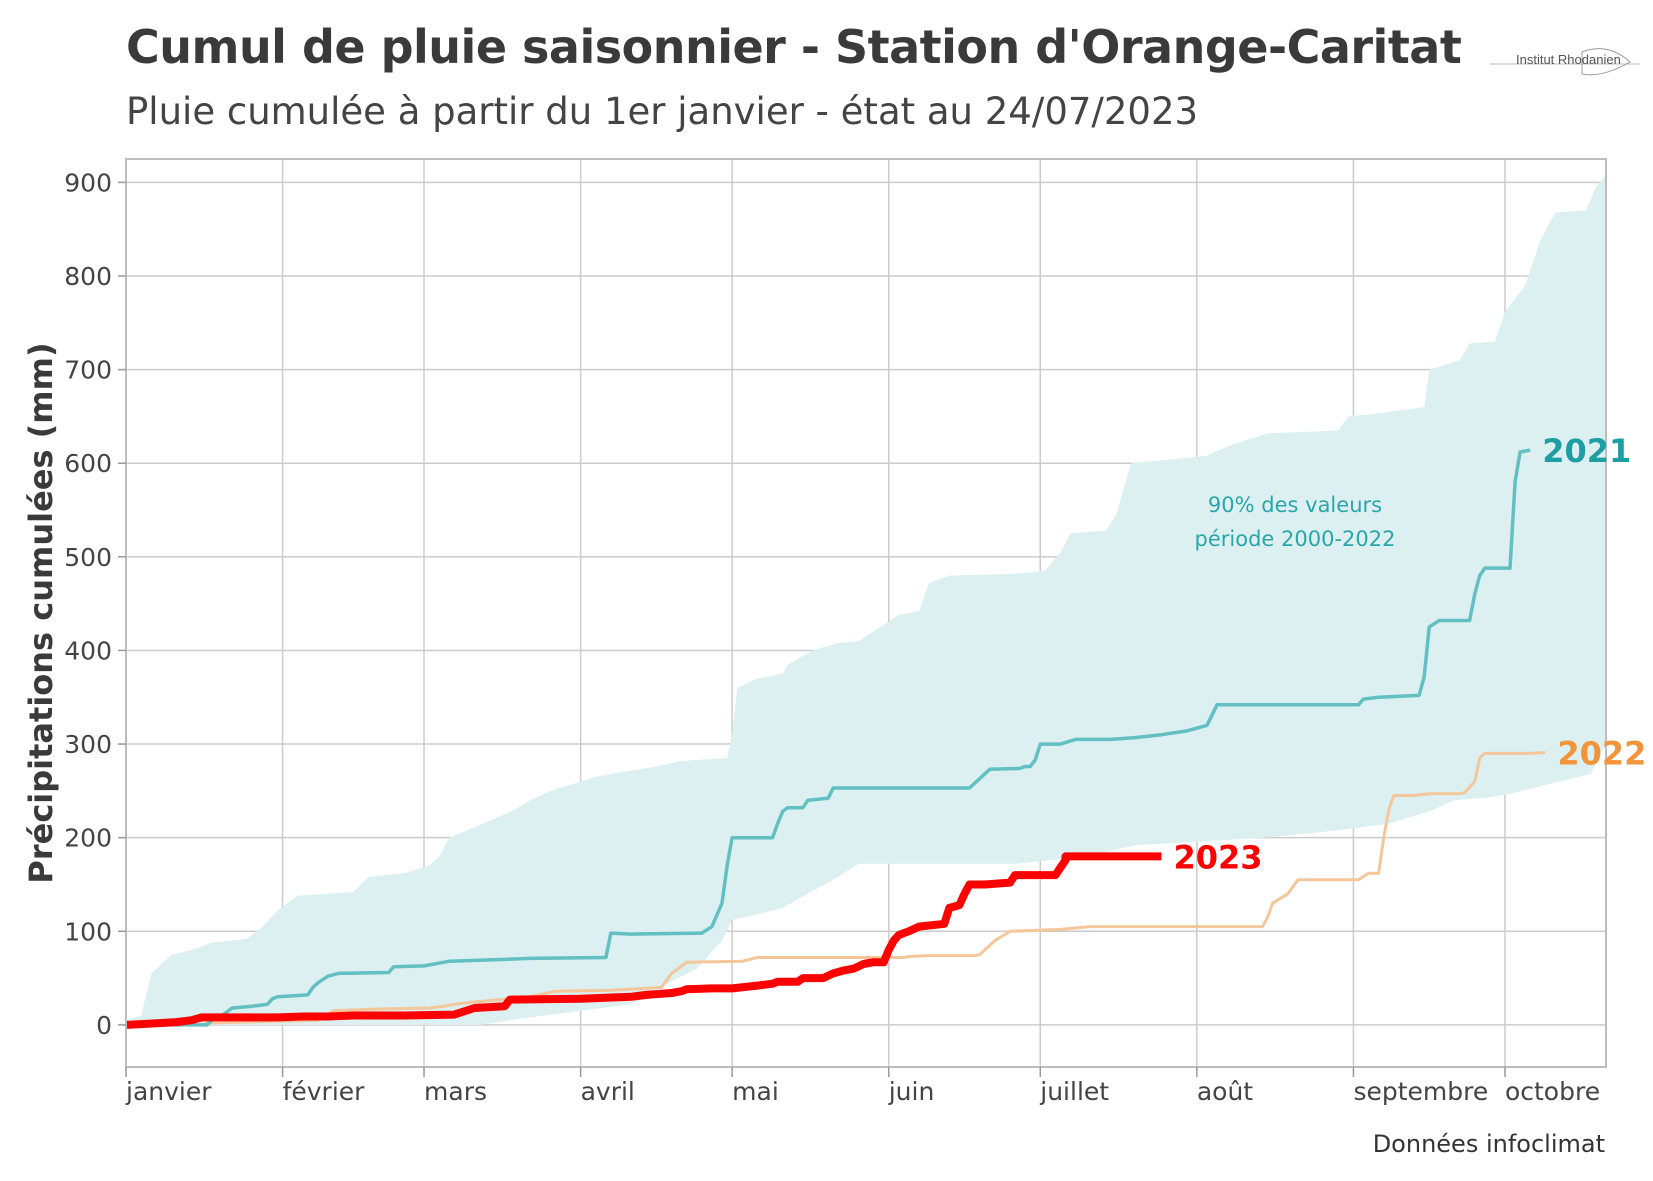  What do you see at coordinates (88, 650) in the screenshot?
I see `y-tick-label: 400` at bounding box center [88, 650].